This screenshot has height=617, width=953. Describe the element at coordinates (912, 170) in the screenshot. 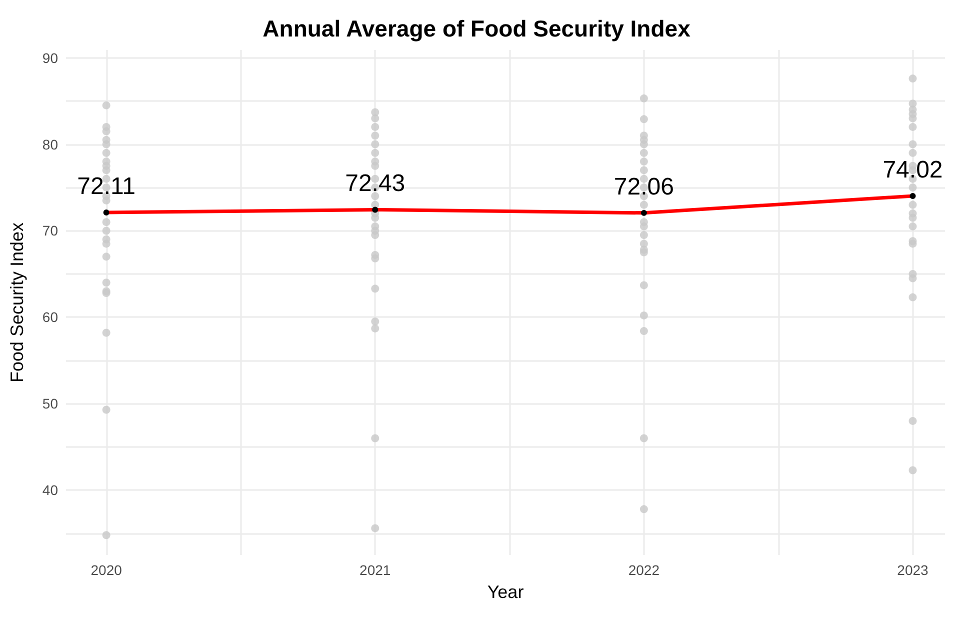

I see `data-label: 74.02` at that location.